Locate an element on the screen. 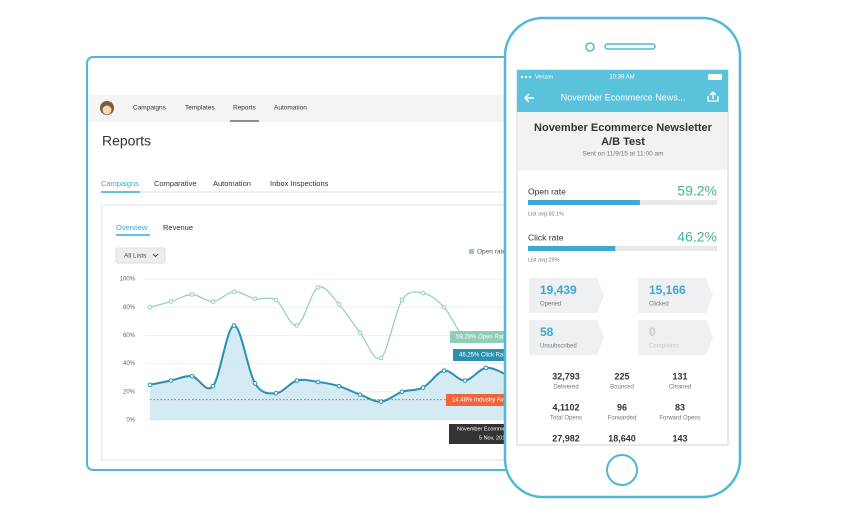 The image size is (846, 508). rate-value: 46.2% is located at coordinates (697, 237).